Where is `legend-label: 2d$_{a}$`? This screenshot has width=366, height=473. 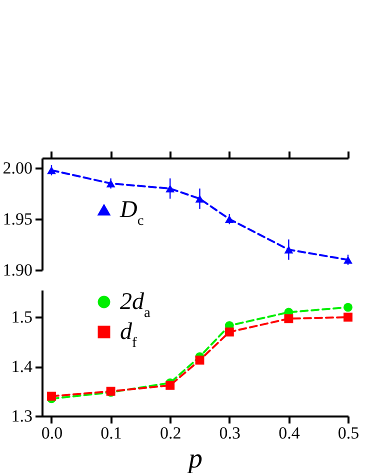 legend-label: 2d$_{a}$ is located at coordinates (135, 305).